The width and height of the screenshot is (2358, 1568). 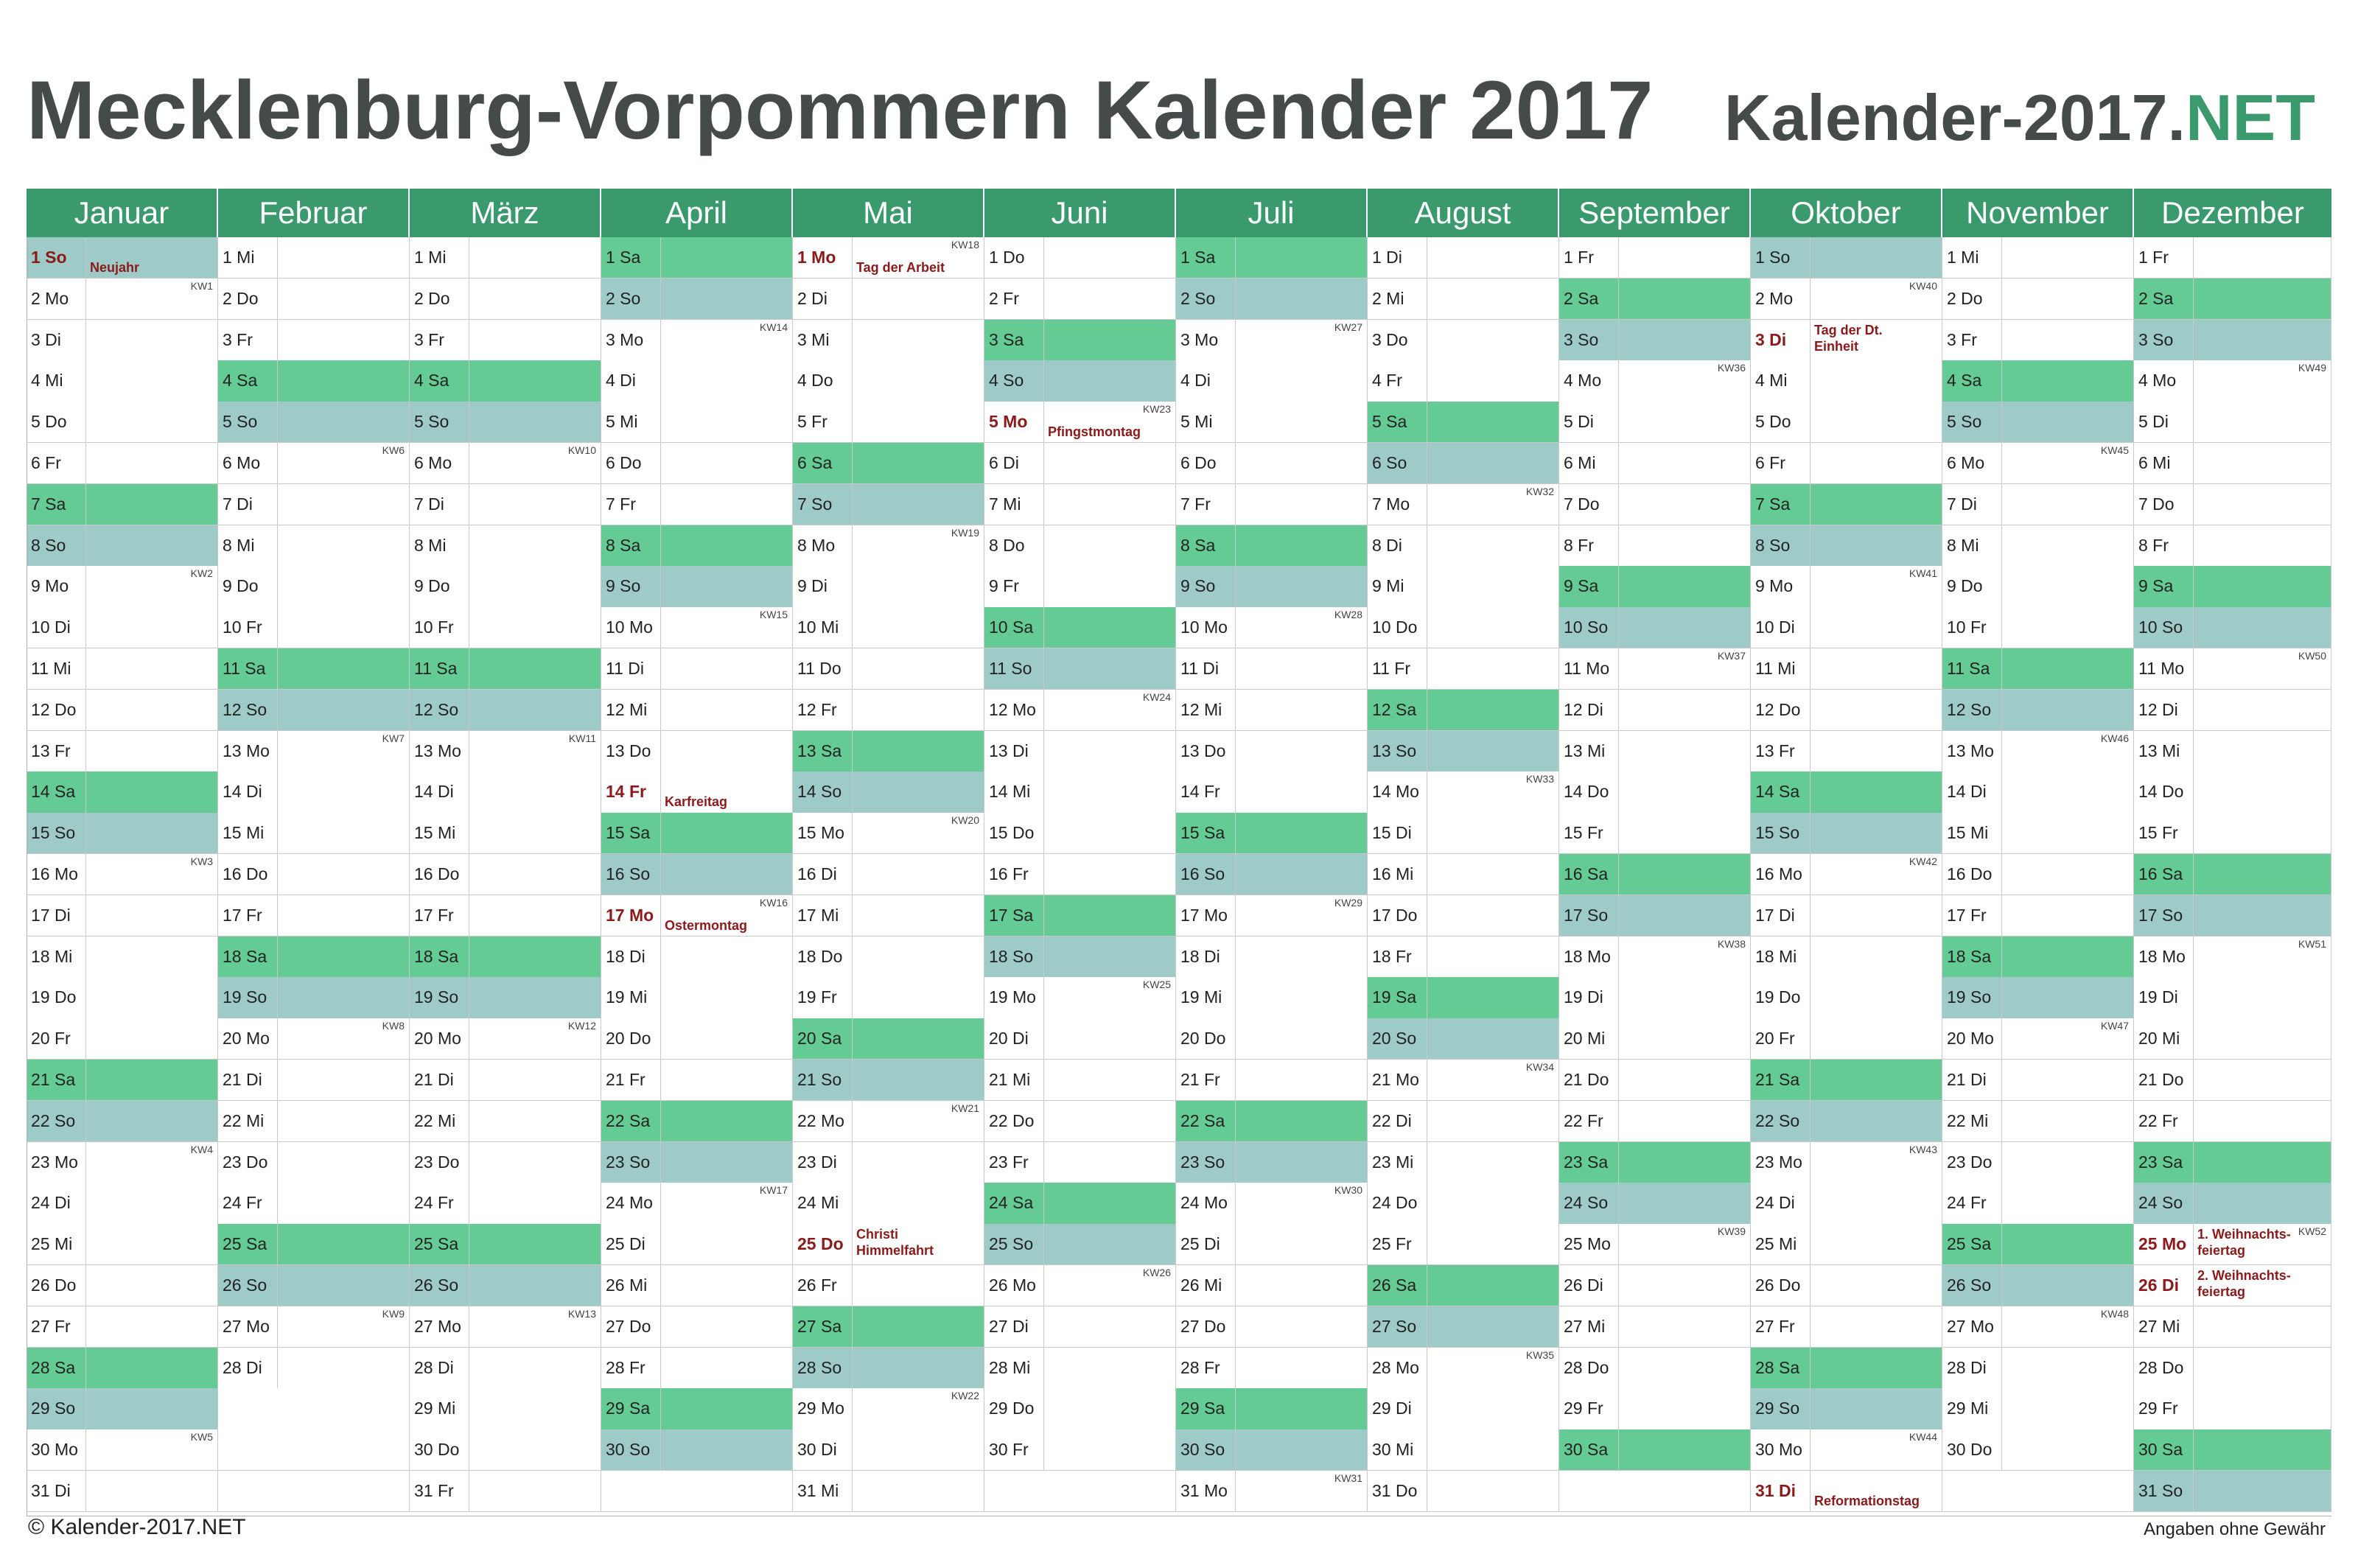 What do you see at coordinates (628, 1162) in the screenshot?
I see `day-label: 23 So` at bounding box center [628, 1162].